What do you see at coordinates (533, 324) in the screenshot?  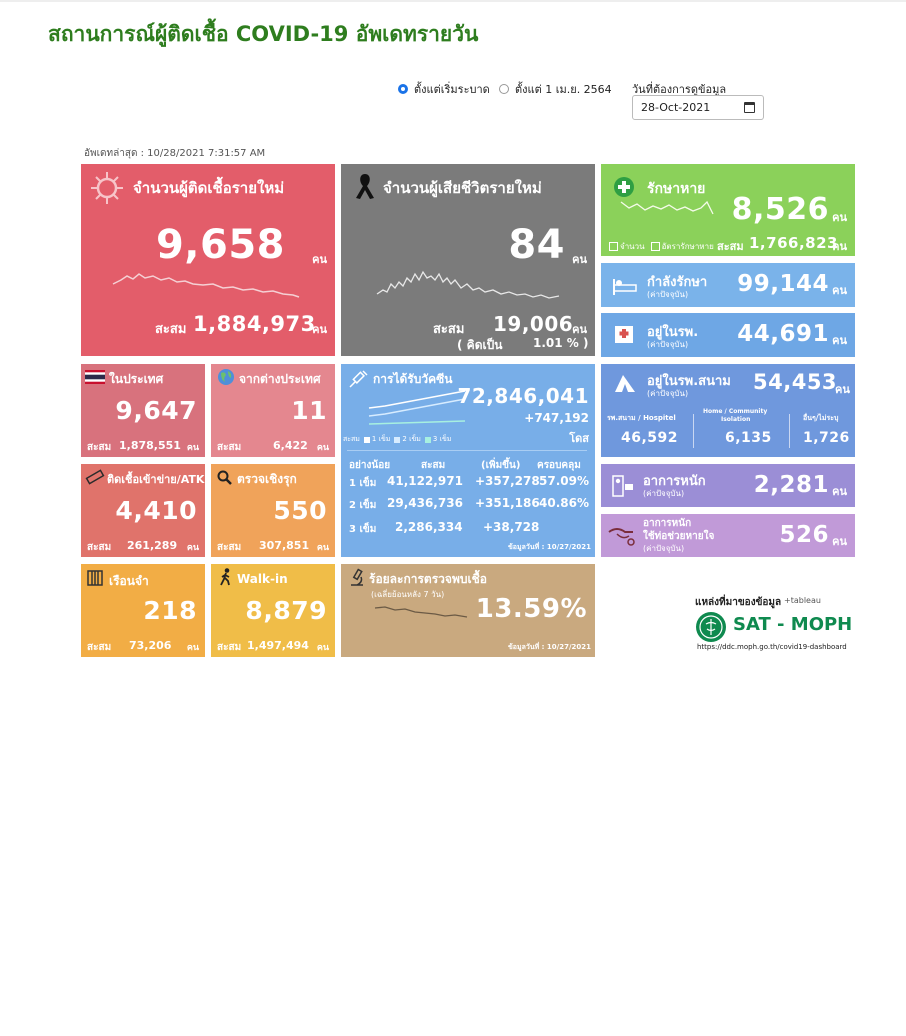 I see `new-deaths-cumulative: 19,006` at bounding box center [533, 324].